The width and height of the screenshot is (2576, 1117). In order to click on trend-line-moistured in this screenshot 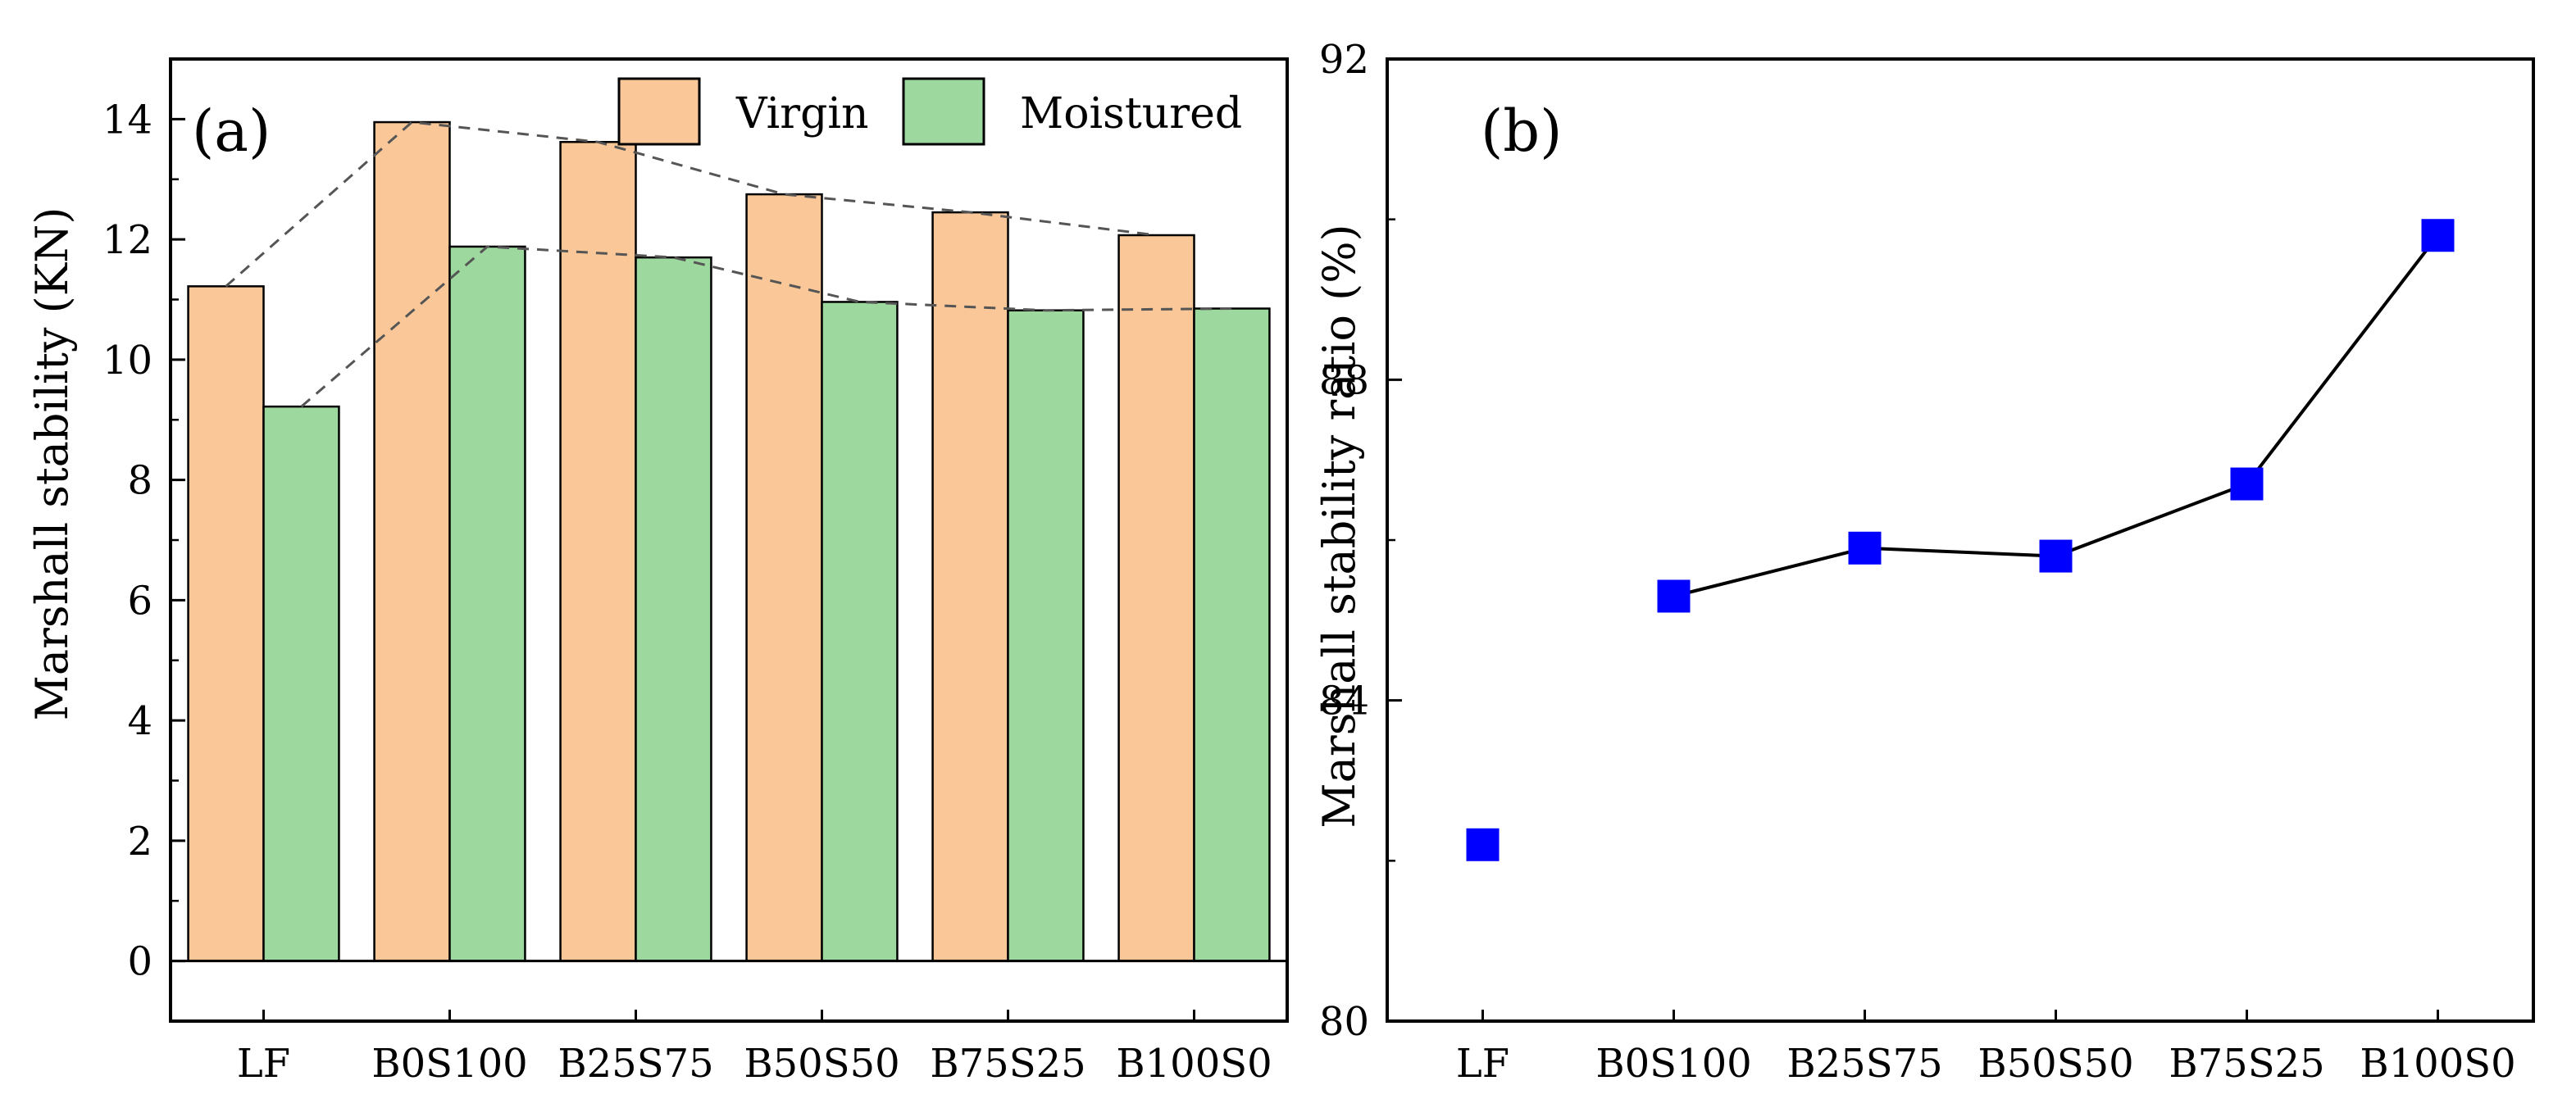, I will do `click(766, 326)`.